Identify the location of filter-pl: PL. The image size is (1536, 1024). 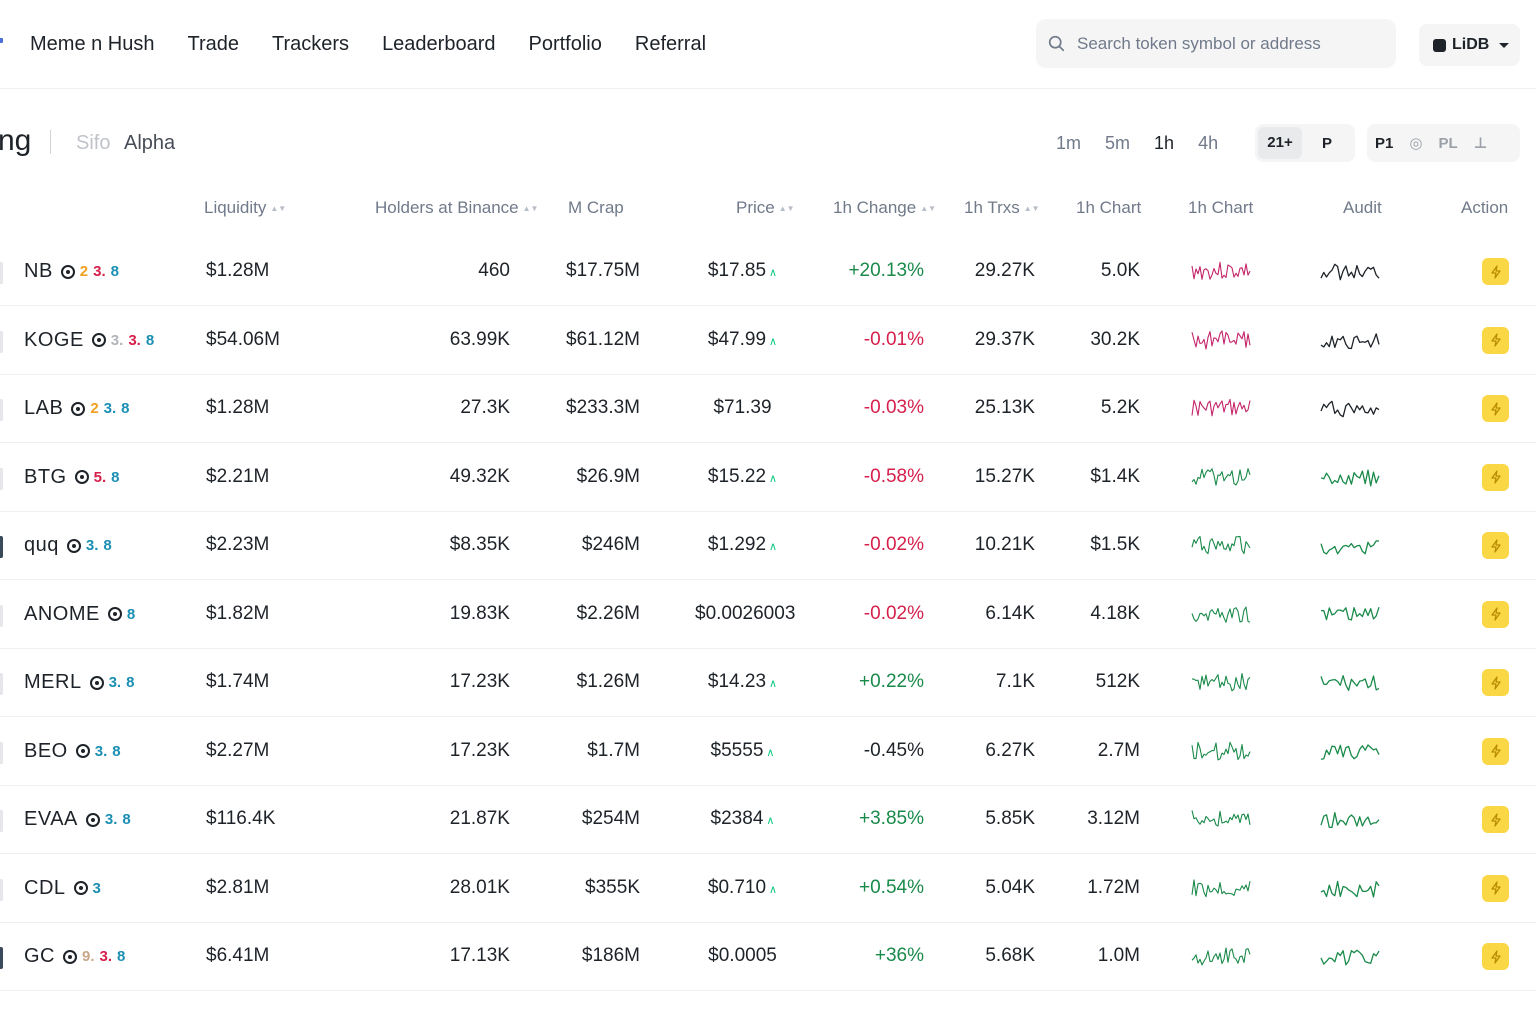
(1448, 143).